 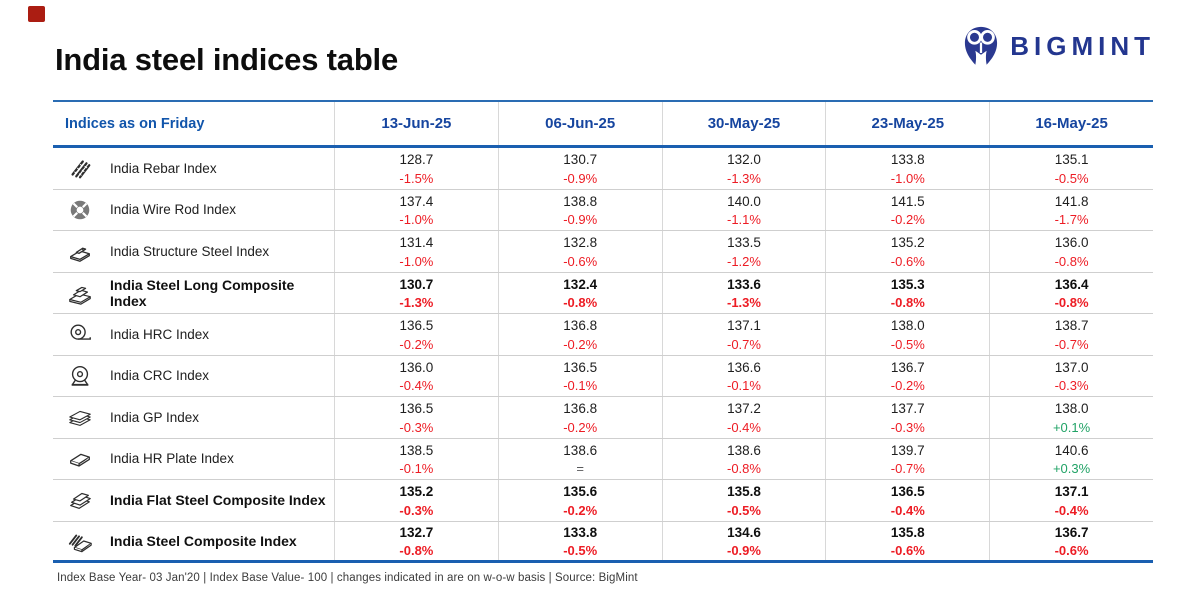 I want to click on value-cell: 135.2 -0.6%, so click(x=907, y=251).